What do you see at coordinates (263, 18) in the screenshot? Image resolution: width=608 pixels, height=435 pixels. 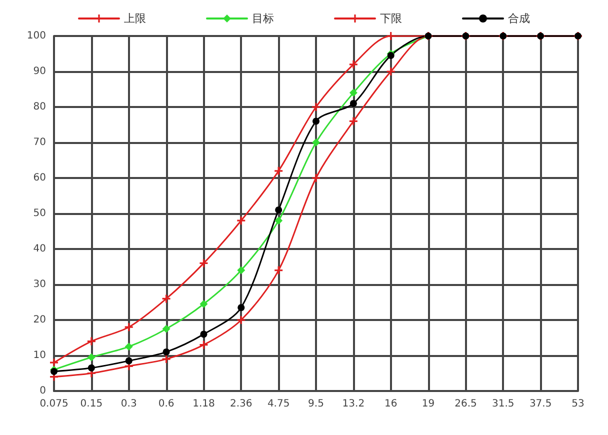 I see `legend-label: 目标` at bounding box center [263, 18].